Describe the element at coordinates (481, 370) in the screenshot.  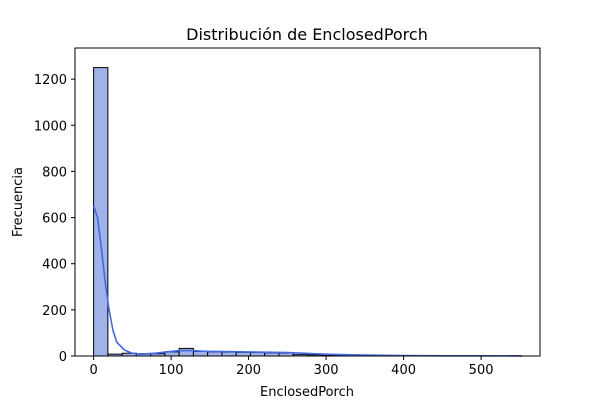
I see `x-tick-label: 500` at that location.